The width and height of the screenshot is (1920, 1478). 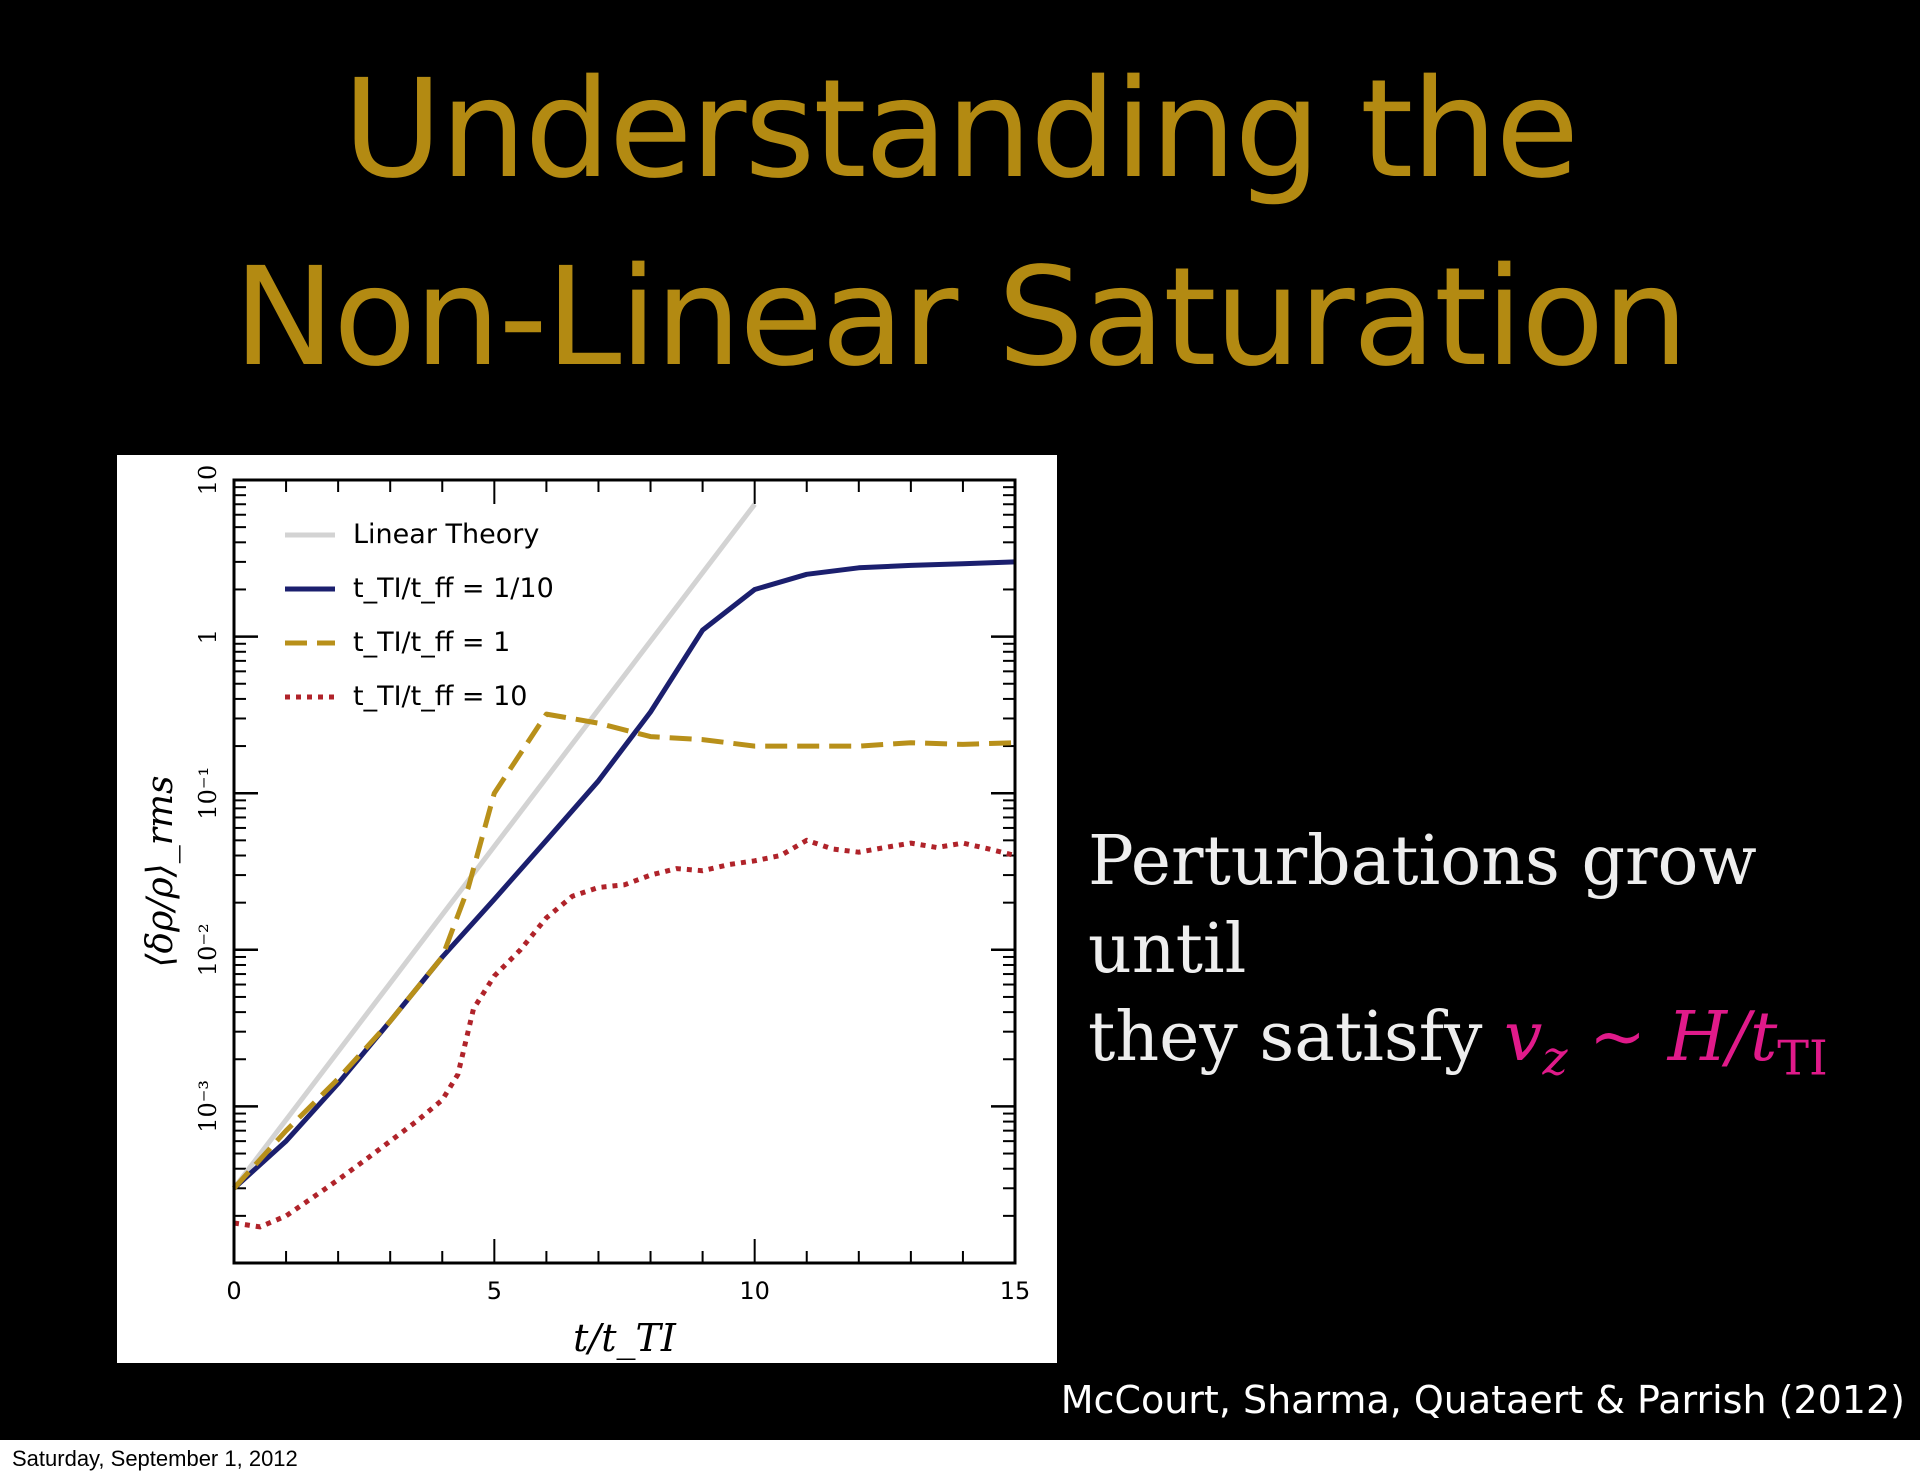 I want to click on y-axis-label: ⟨δρ/ρ⟩_rms, so click(x=160, y=871).